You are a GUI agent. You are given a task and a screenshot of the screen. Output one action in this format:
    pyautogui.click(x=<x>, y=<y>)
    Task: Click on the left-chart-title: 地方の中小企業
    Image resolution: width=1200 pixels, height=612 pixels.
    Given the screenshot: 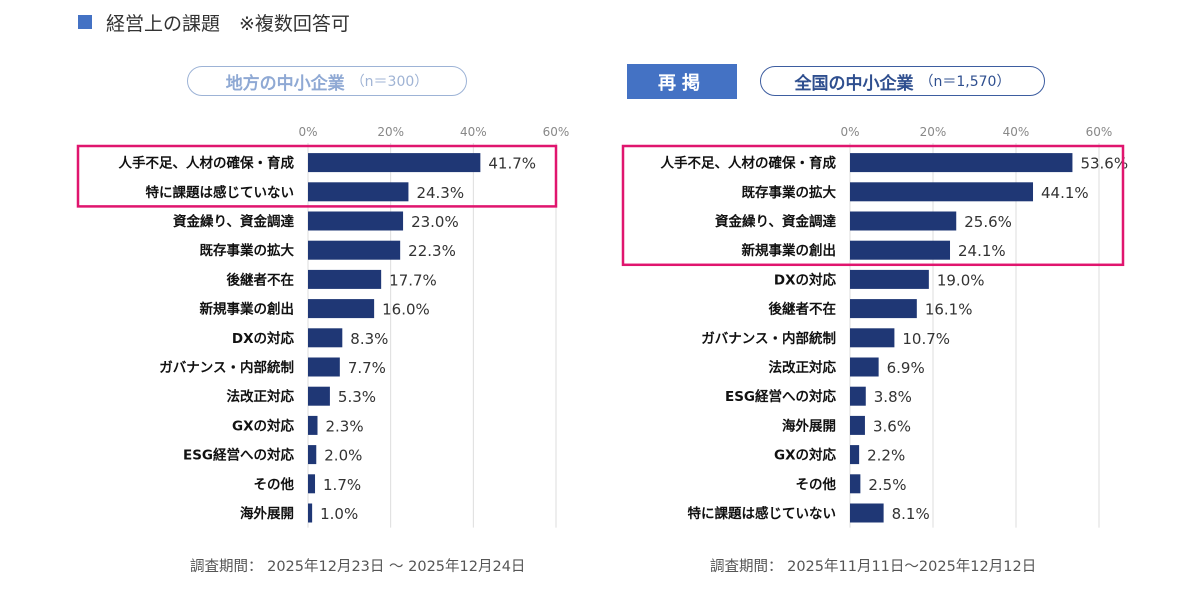 What is the action you would take?
    pyautogui.click(x=285, y=83)
    